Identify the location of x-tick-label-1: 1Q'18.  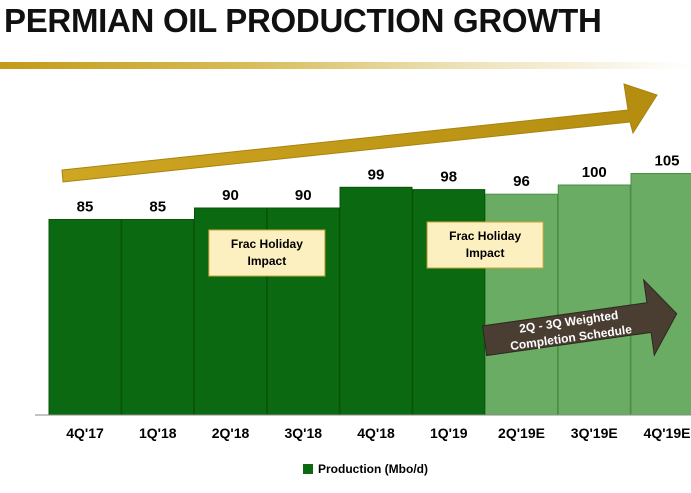
(158, 433).